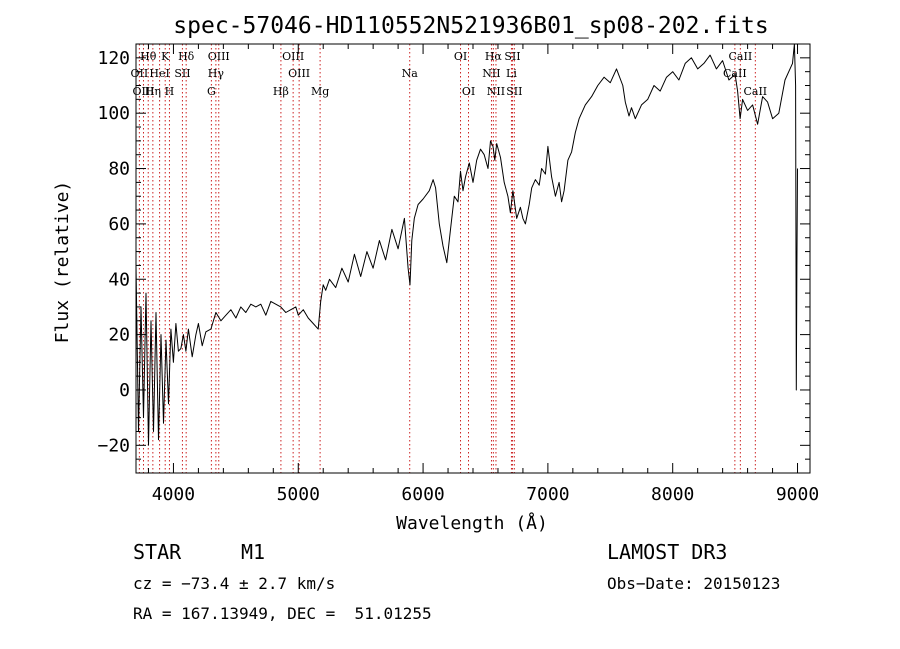 This screenshot has height=649, width=900. Describe the element at coordinates (140, 73) in the screenshot. I see `spectral-line-label: OII` at that location.